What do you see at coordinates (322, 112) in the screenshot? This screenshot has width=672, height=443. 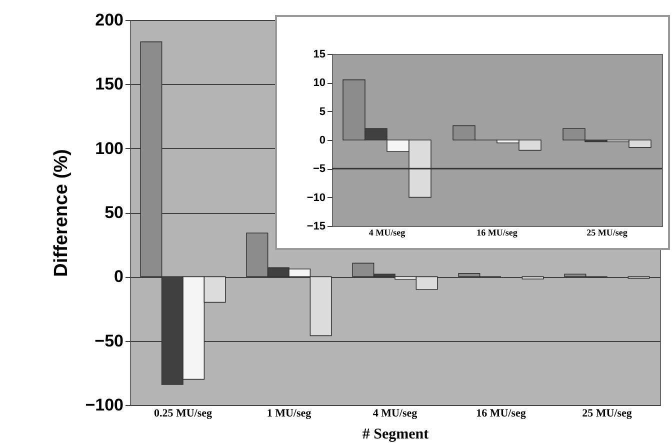 I see `y-tick-label: 5` at bounding box center [322, 112].